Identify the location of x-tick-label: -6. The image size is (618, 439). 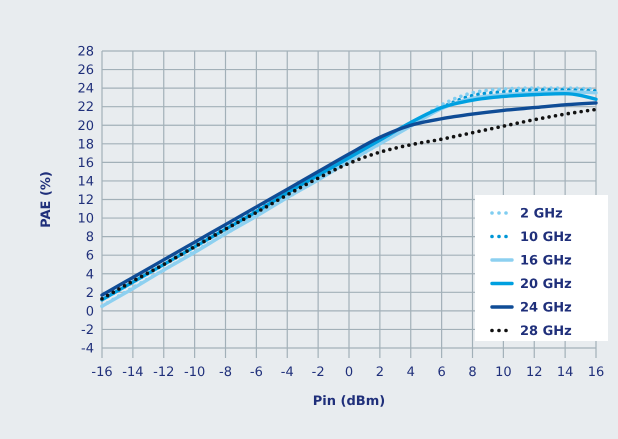
(256, 372).